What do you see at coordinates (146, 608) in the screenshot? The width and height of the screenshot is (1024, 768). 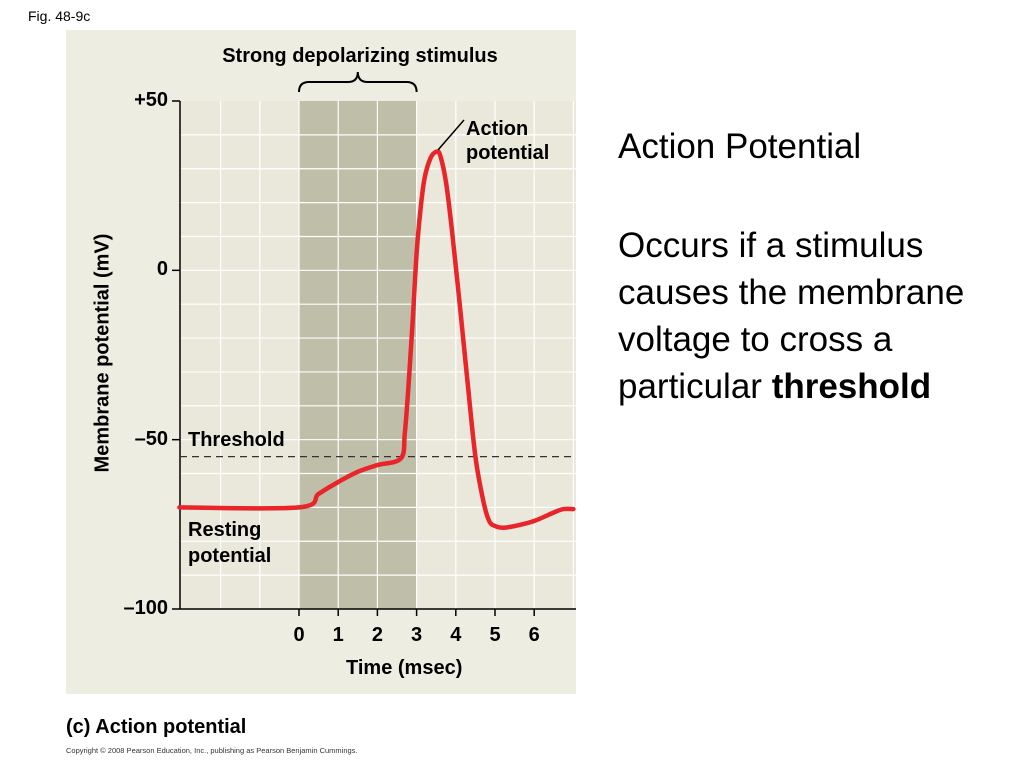 I see `y-tick-label: –100` at bounding box center [146, 608].